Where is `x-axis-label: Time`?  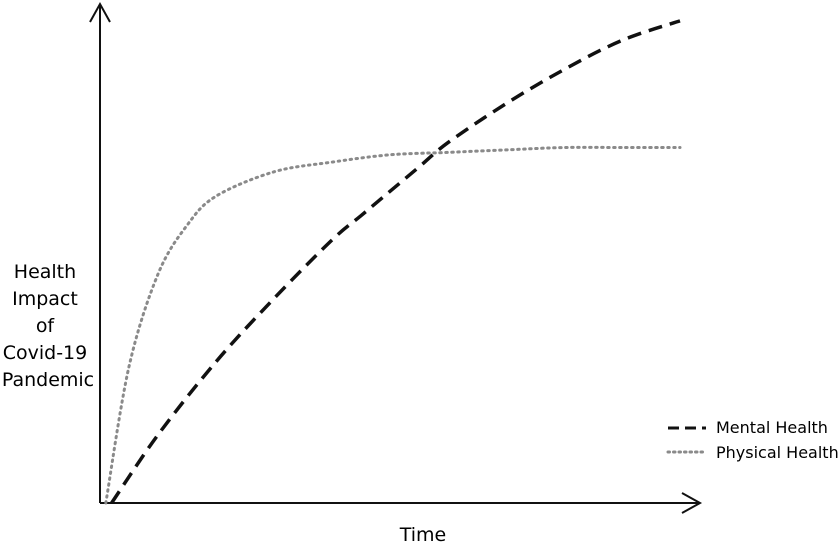 x-axis-label: Time is located at coordinates (423, 535).